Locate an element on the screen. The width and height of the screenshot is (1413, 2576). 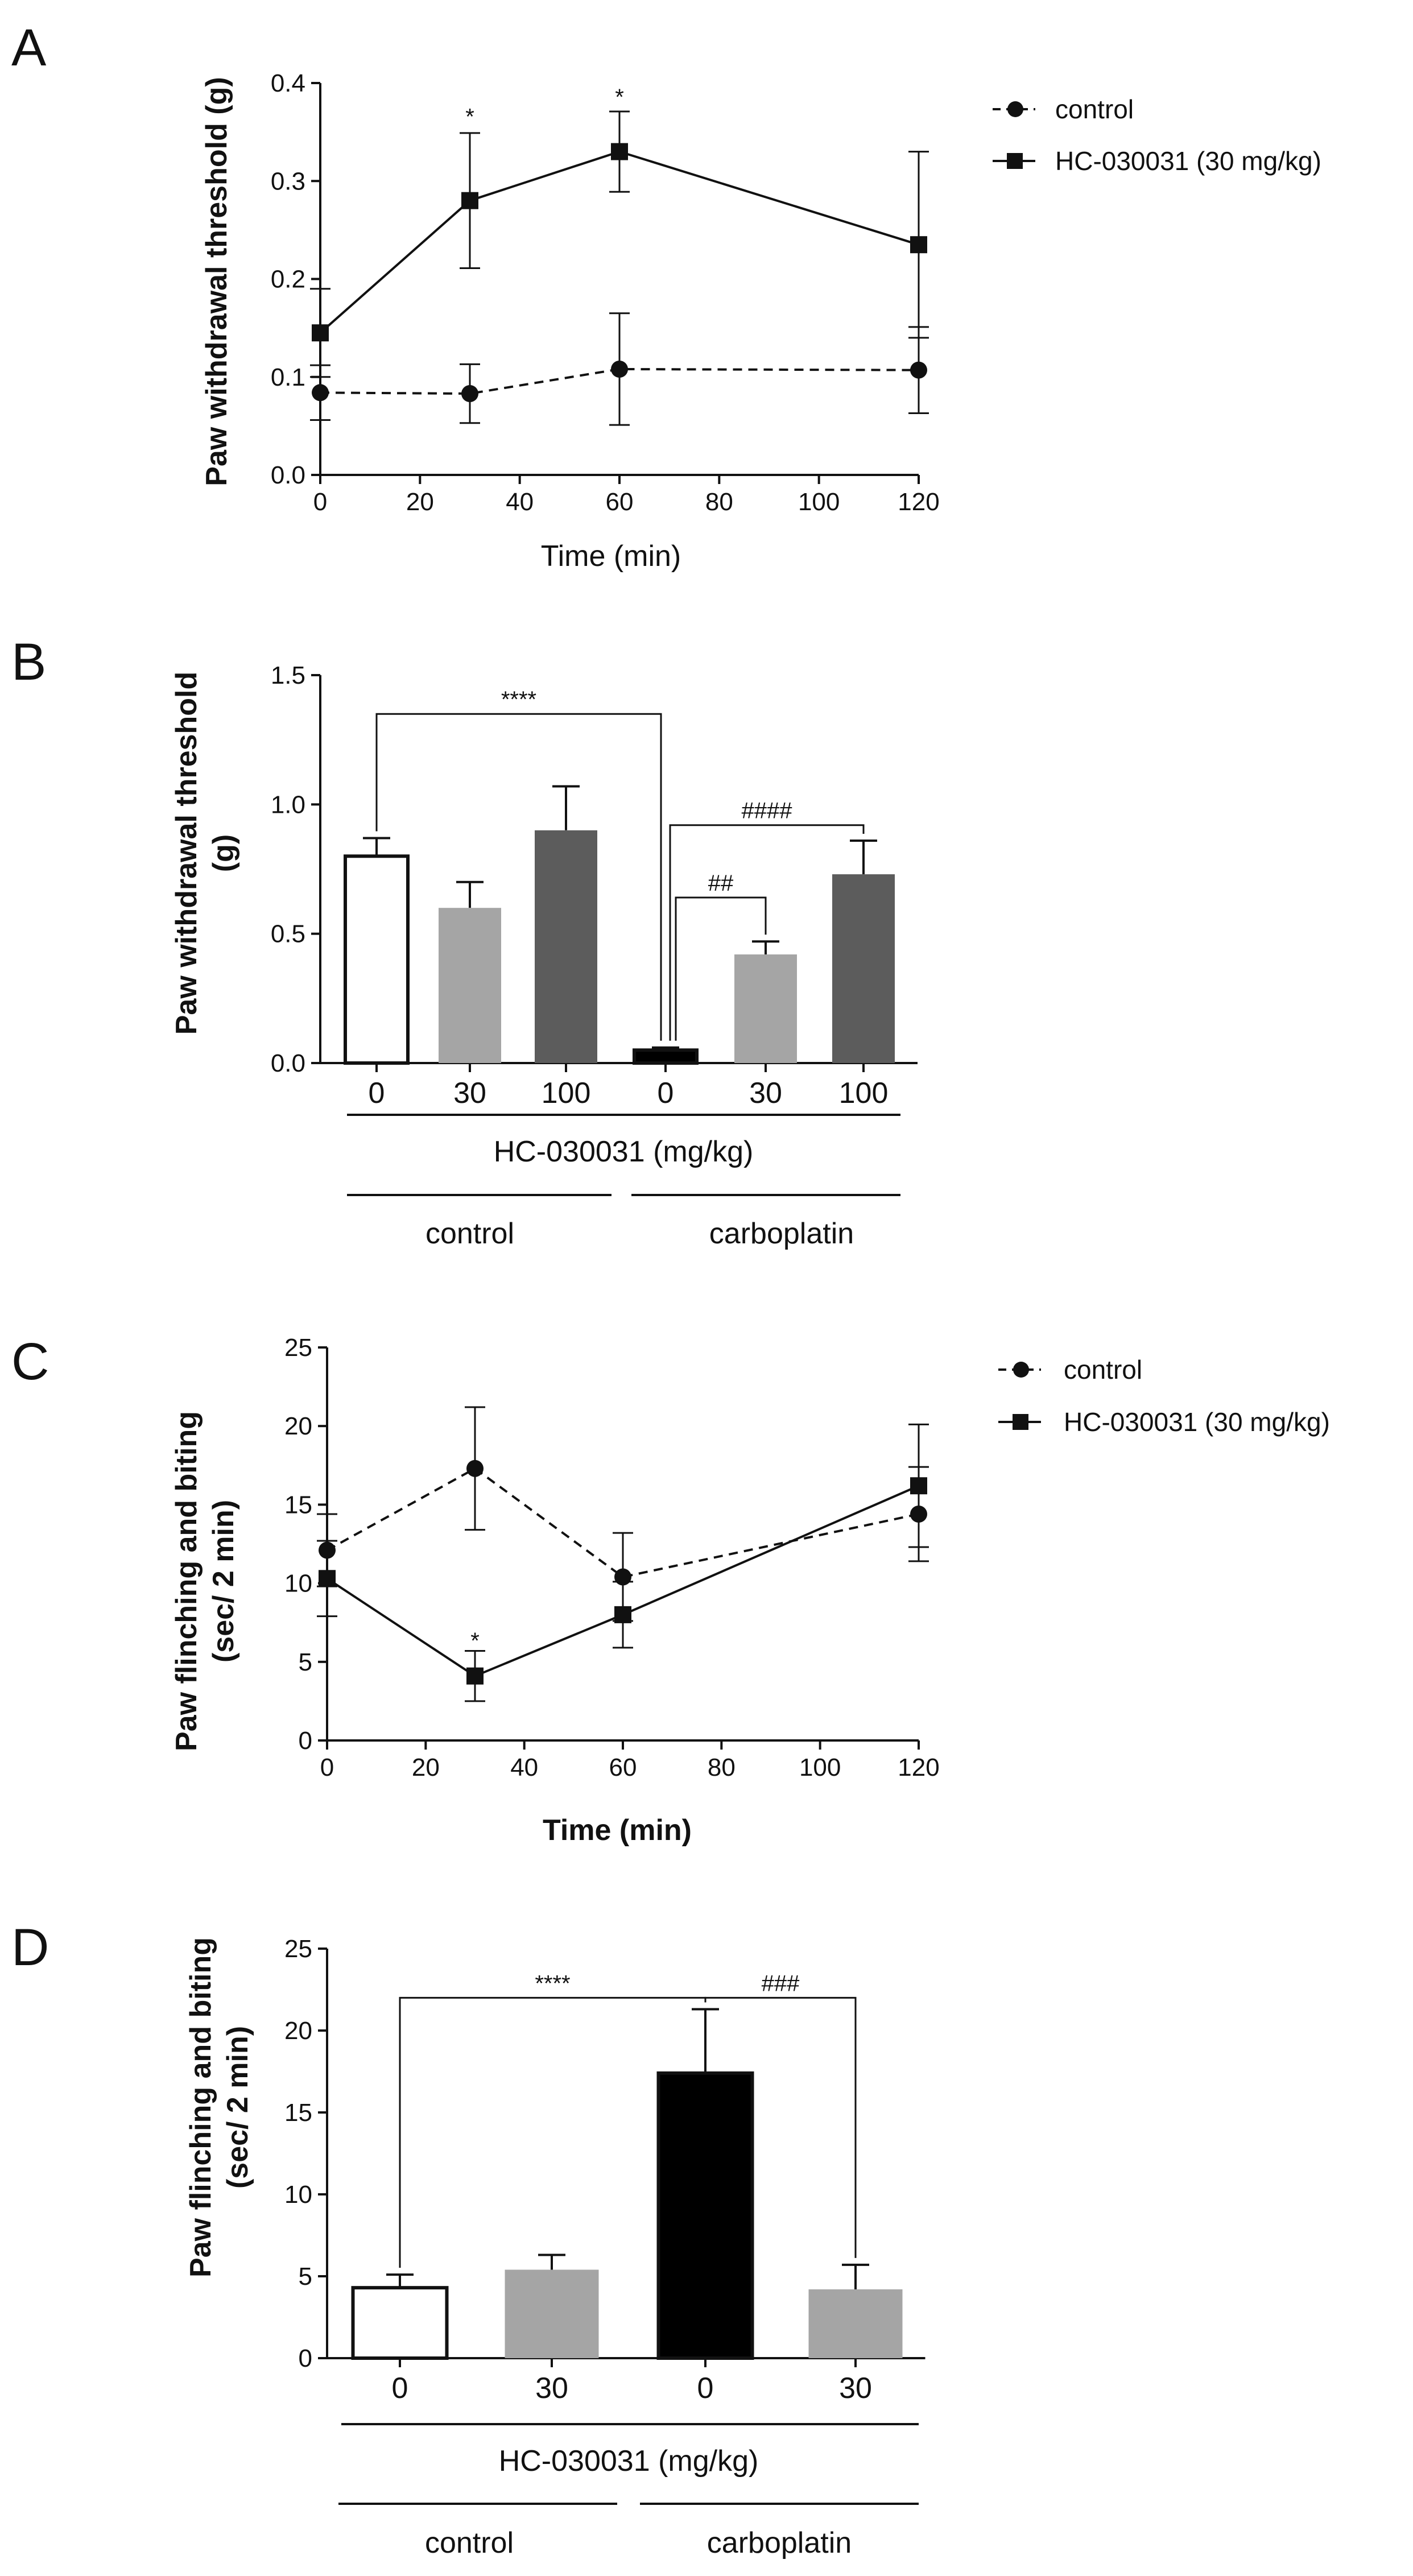
data-point-hc-a is located at coordinates (918, 245).